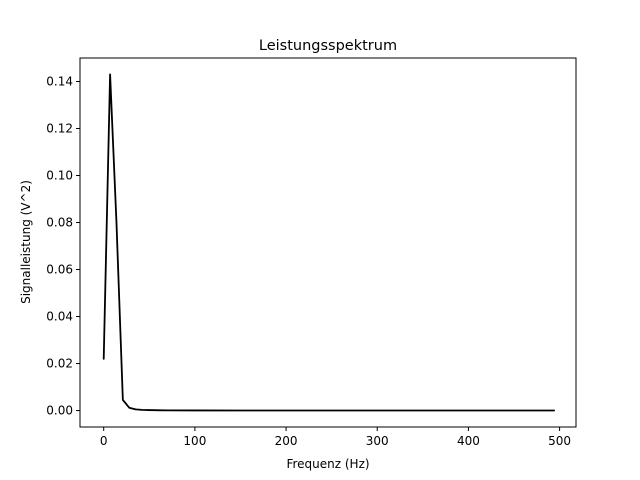  I want to click on x-tick-label: 500, so click(559, 441).